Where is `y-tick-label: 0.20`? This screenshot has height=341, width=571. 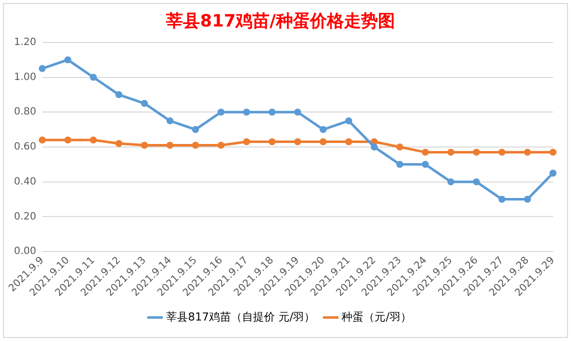
y-tick-label: 0.20 is located at coordinates (25, 216).